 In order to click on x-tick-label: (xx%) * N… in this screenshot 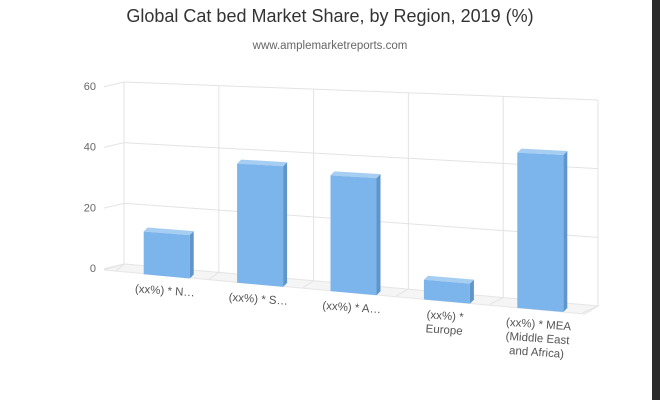, I will do `click(165, 291)`.